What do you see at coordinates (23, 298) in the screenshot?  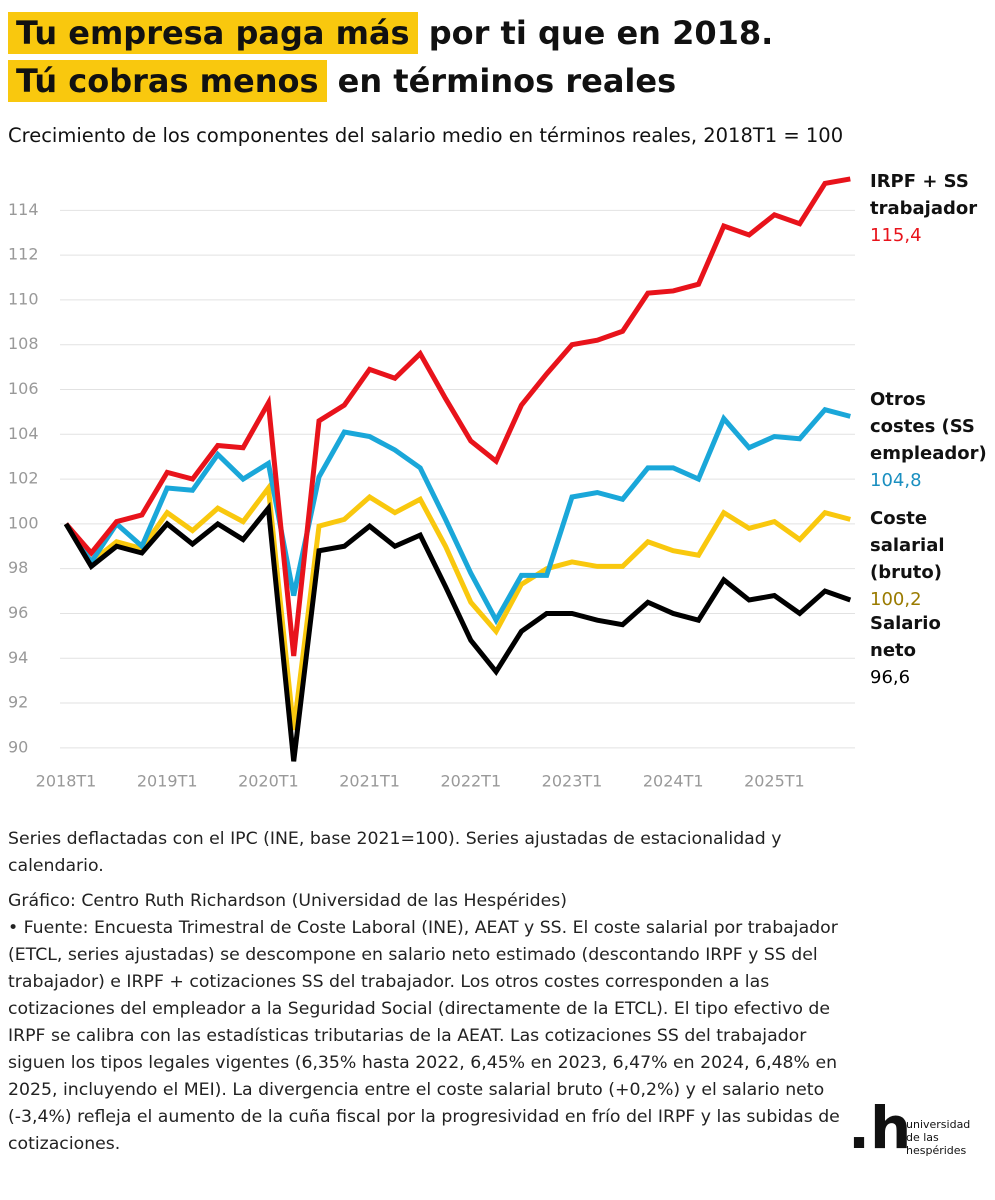 I see `y-tick-label: 110` at bounding box center [23, 298].